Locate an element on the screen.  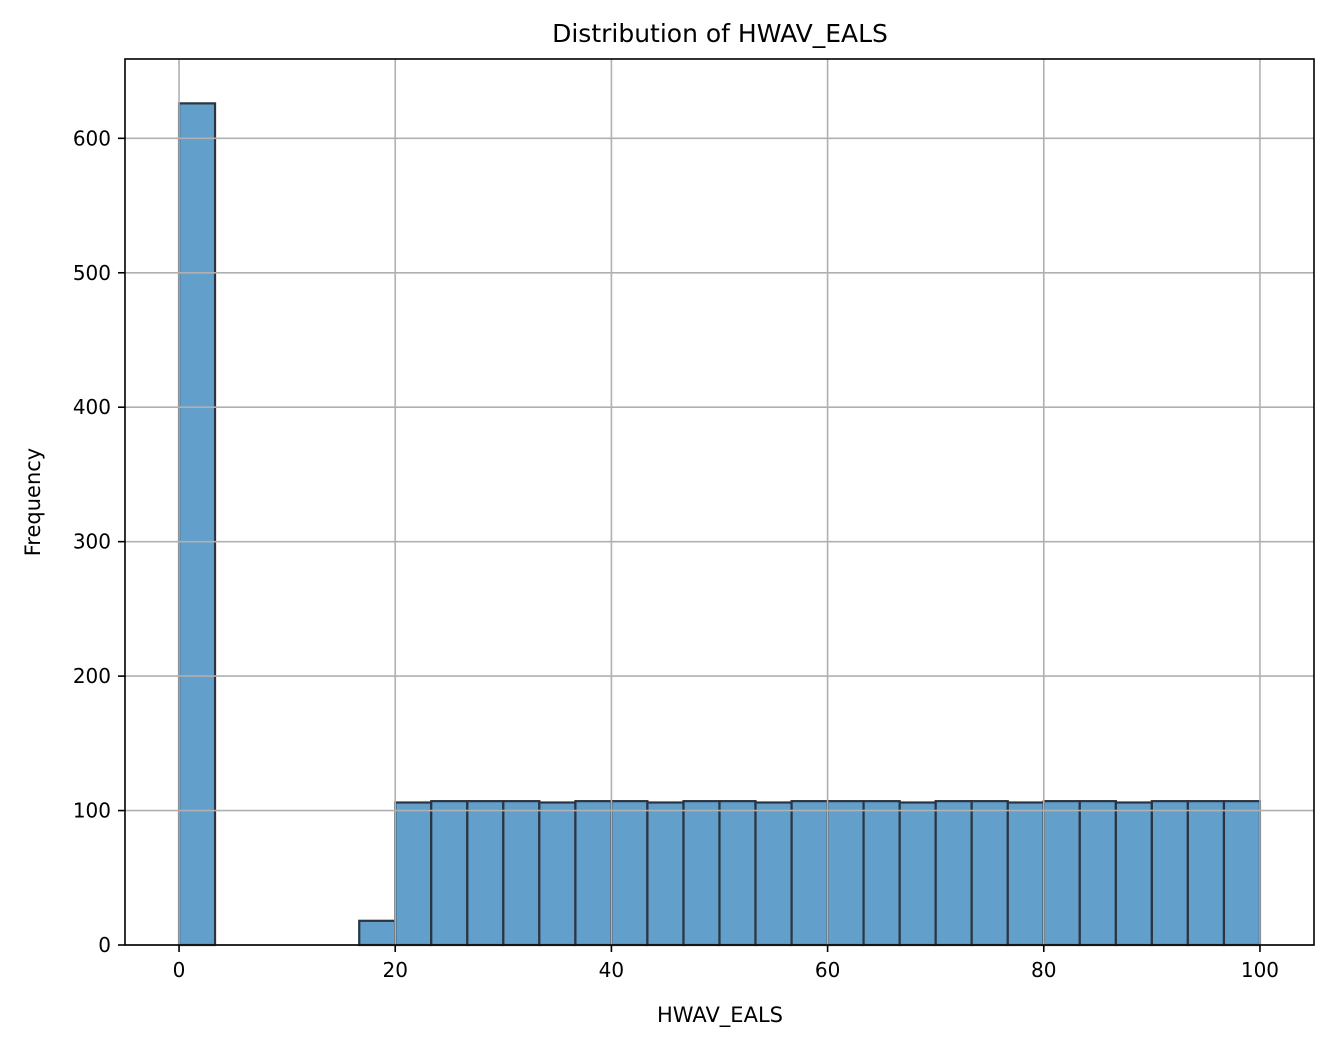
x-tick-label: 100 is located at coordinates (1260, 970).